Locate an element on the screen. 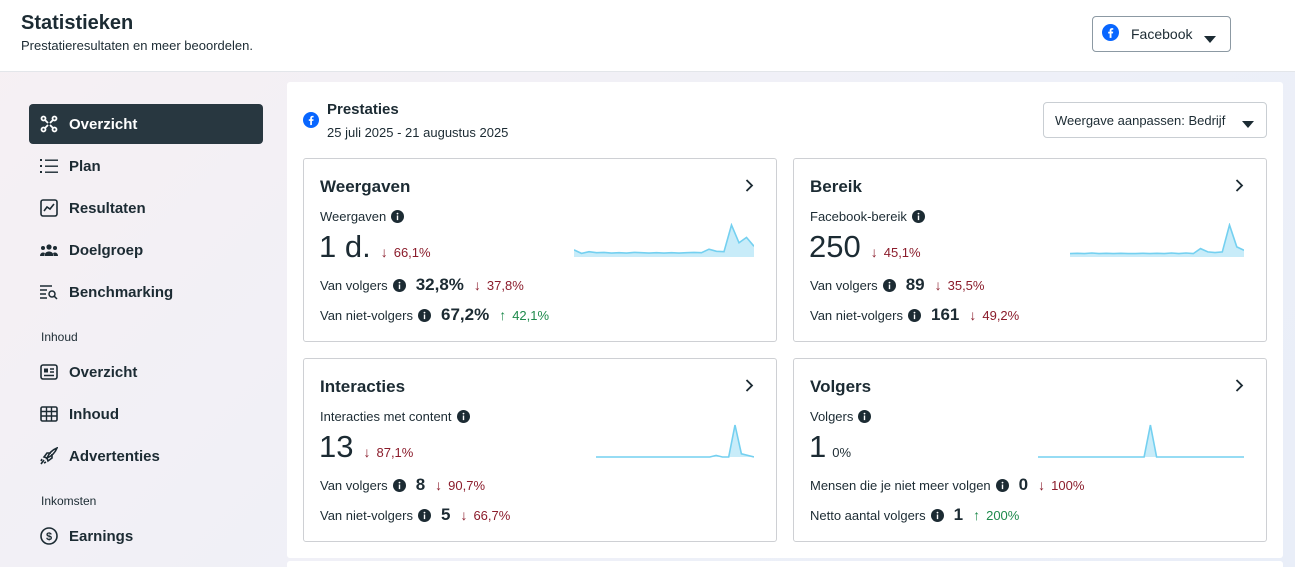 This screenshot has height=567, width=1295. sidebar-item-results: Resultaten is located at coordinates (146, 208).